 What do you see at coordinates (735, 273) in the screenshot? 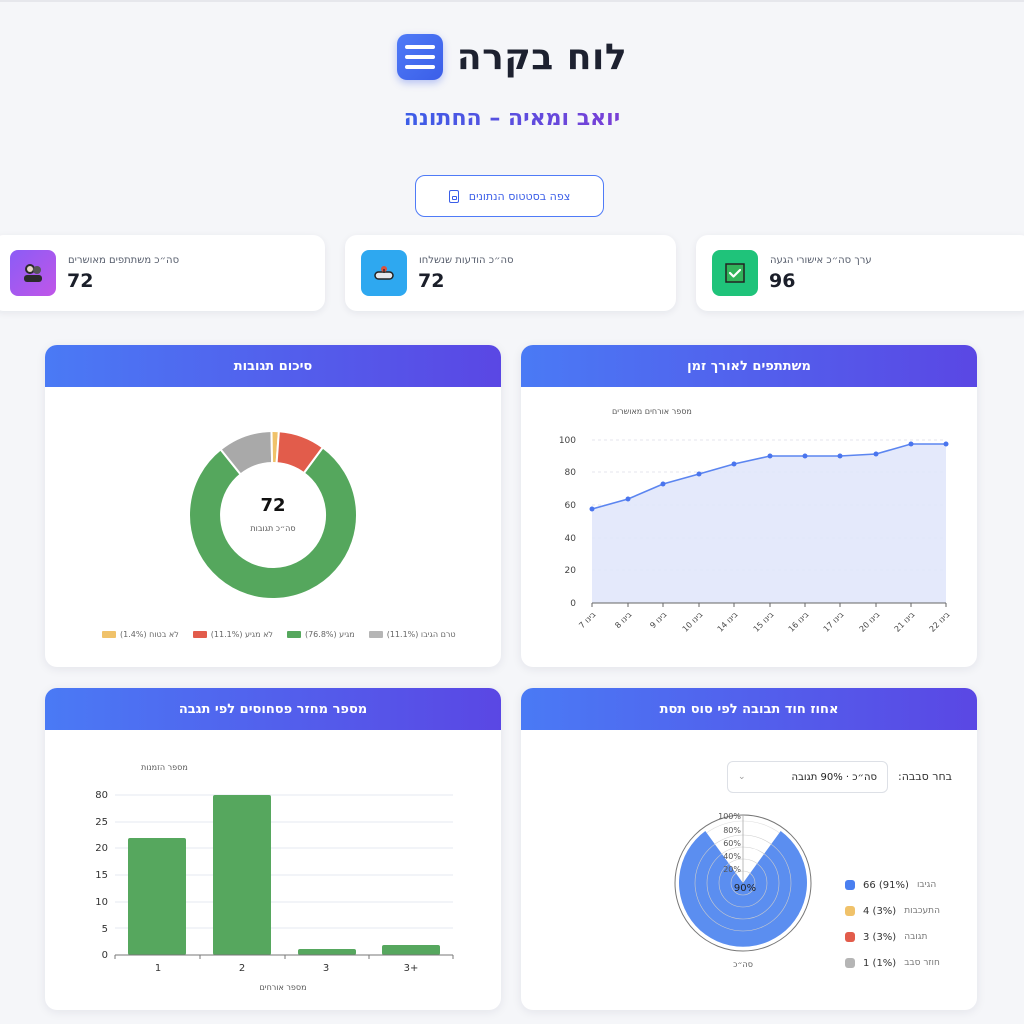
I see `check-icon` at bounding box center [735, 273].